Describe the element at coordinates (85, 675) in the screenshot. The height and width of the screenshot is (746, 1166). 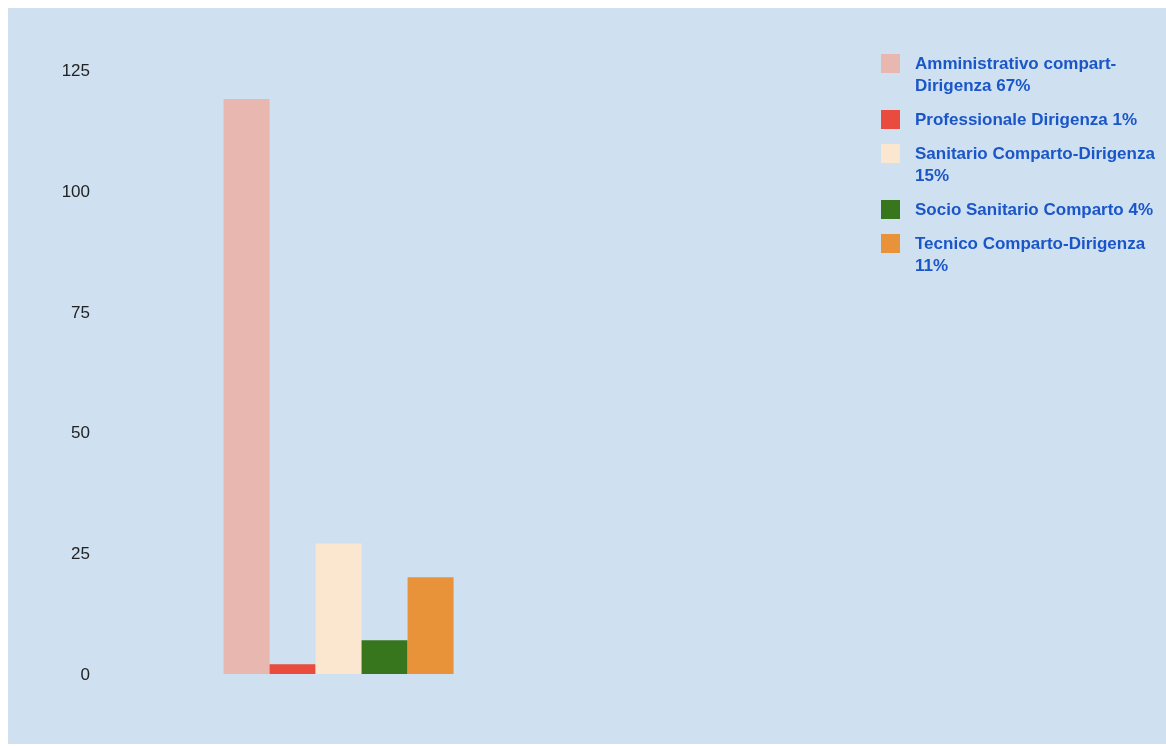
I see `y-tick-label: 0` at that location.